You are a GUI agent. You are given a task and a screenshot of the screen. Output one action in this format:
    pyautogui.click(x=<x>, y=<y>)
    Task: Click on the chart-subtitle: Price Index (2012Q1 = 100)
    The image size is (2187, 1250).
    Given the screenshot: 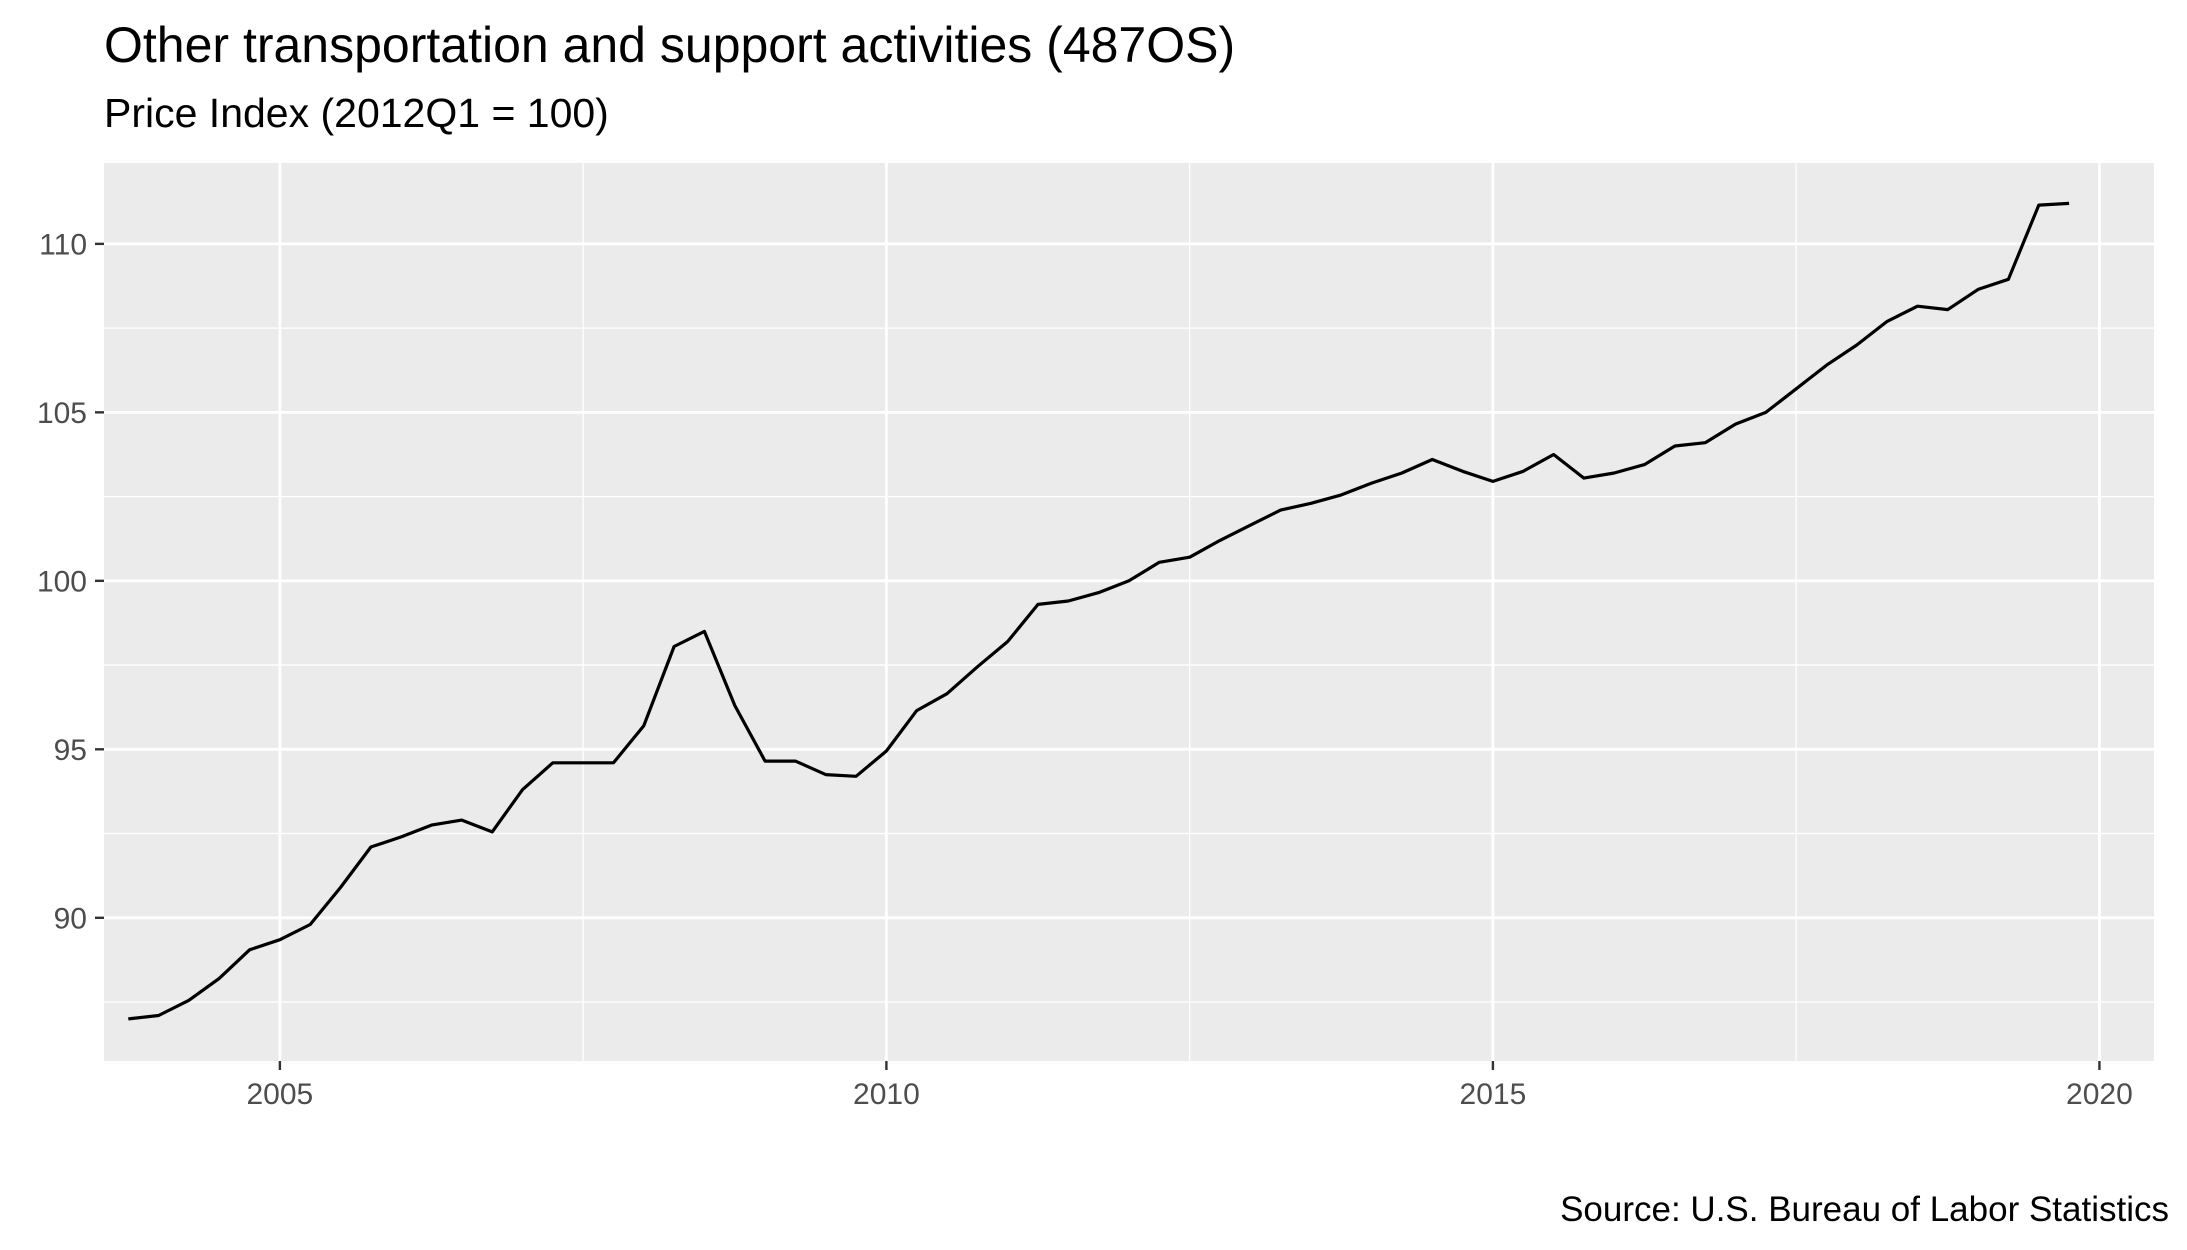 What is the action you would take?
    pyautogui.click(x=356, y=113)
    